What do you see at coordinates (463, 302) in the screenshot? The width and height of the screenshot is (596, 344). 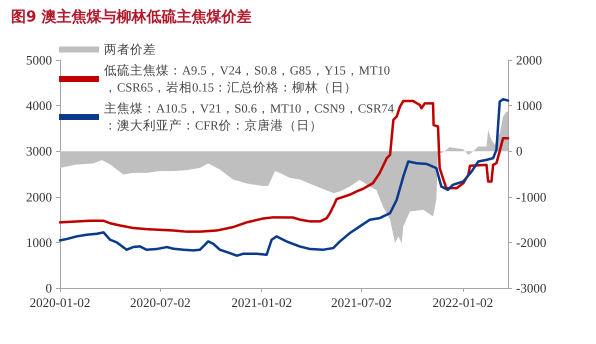 I see `x-tick-label: 2022-01-02` at bounding box center [463, 302].